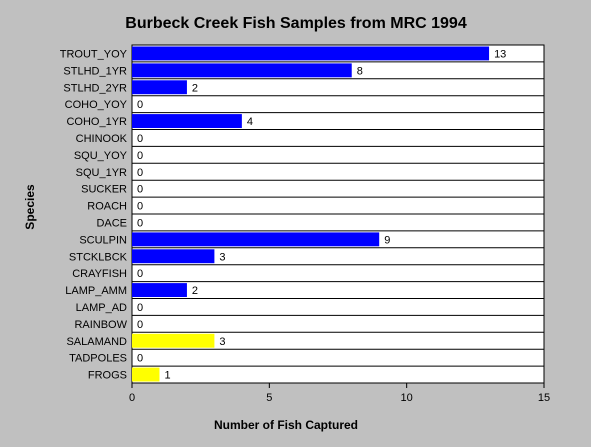 The height and width of the screenshot is (447, 591). Describe the element at coordinates (296, 23) in the screenshot. I see `chart-title: Burbeck Creek Fish Samples from MRC 1994` at that location.